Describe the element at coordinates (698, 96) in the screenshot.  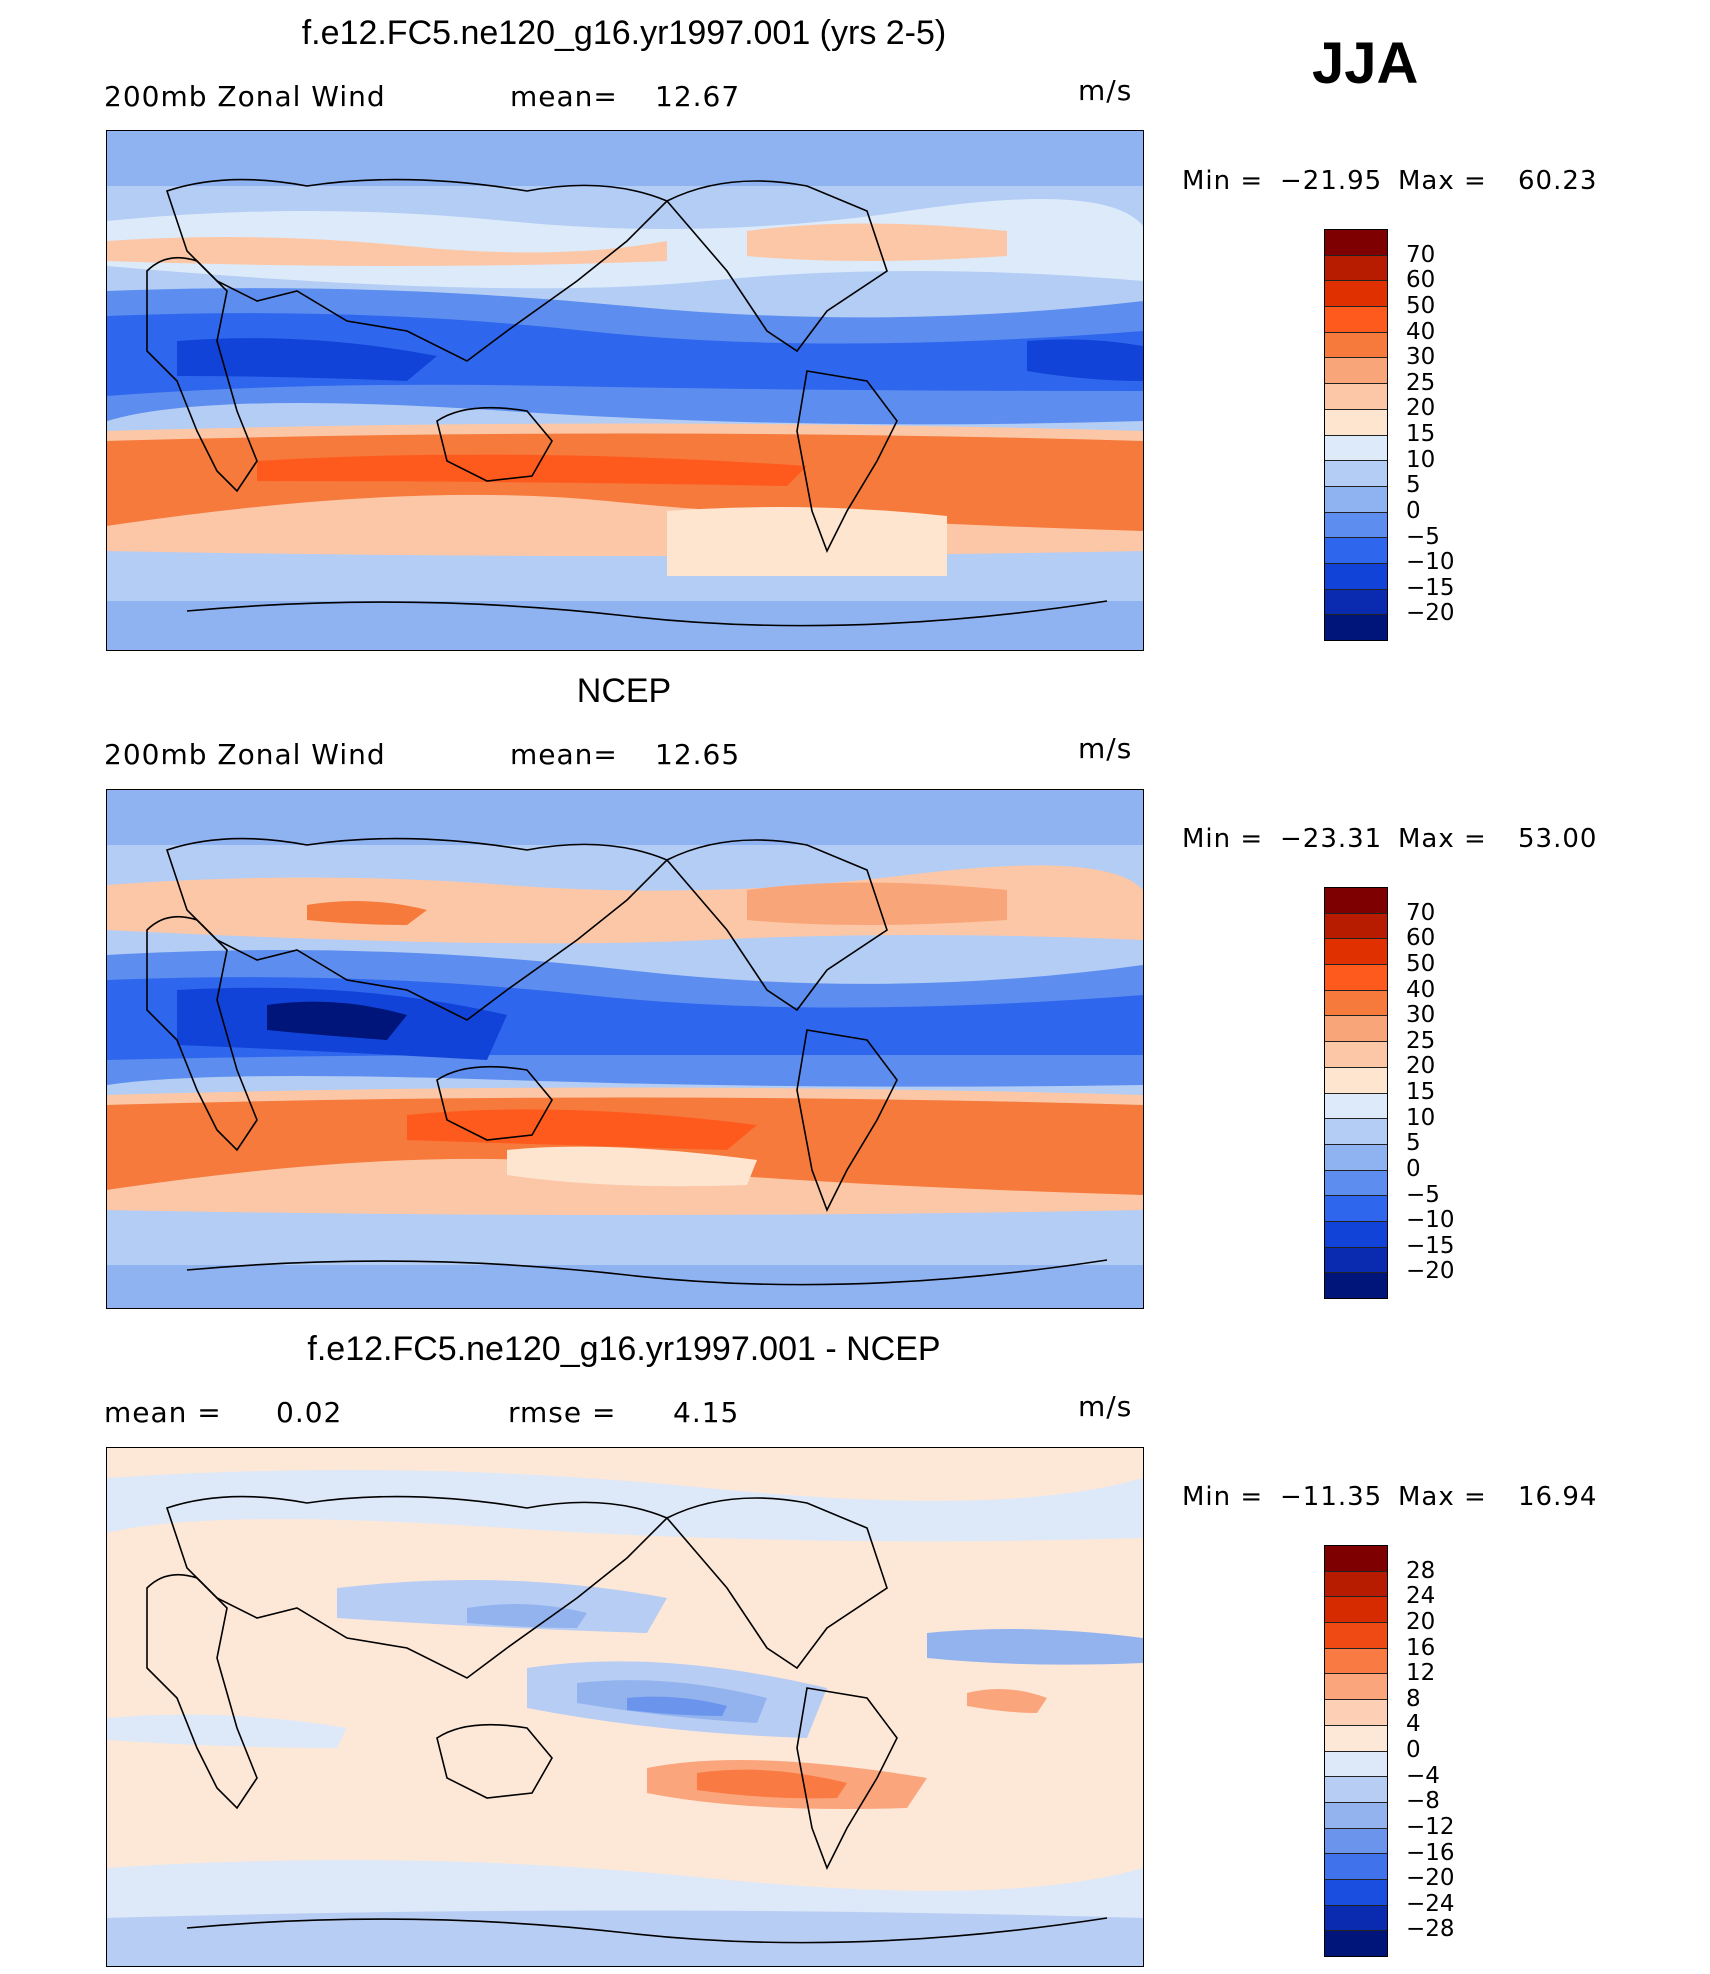
I see `panel1-mean-value: 12.67` at that location.